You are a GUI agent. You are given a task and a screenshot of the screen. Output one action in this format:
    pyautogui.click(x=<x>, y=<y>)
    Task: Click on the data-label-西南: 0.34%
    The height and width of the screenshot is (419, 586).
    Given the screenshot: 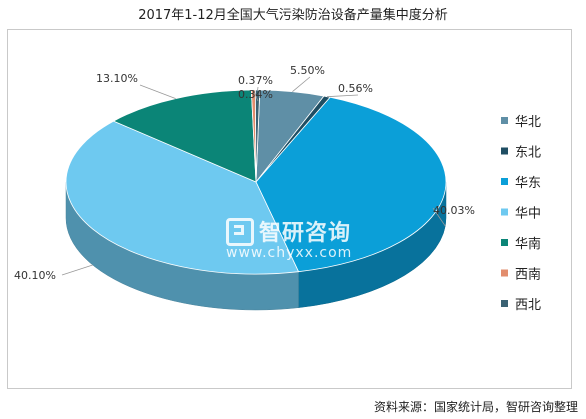 What is the action you would take?
    pyautogui.click(x=255, y=94)
    